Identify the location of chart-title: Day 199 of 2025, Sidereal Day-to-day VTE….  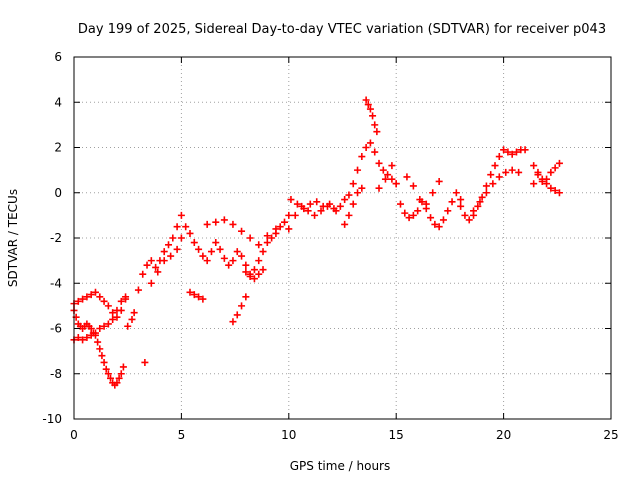
(342, 29).